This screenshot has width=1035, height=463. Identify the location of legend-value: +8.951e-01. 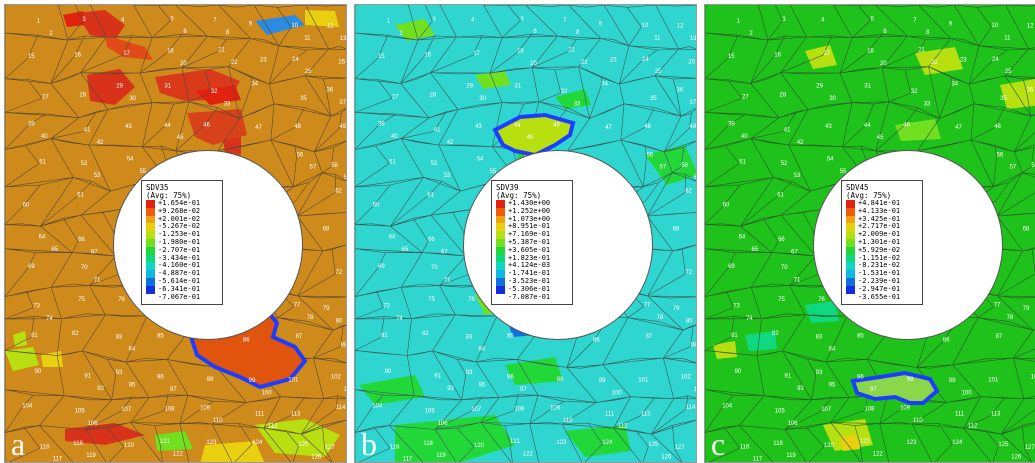
(529, 226).